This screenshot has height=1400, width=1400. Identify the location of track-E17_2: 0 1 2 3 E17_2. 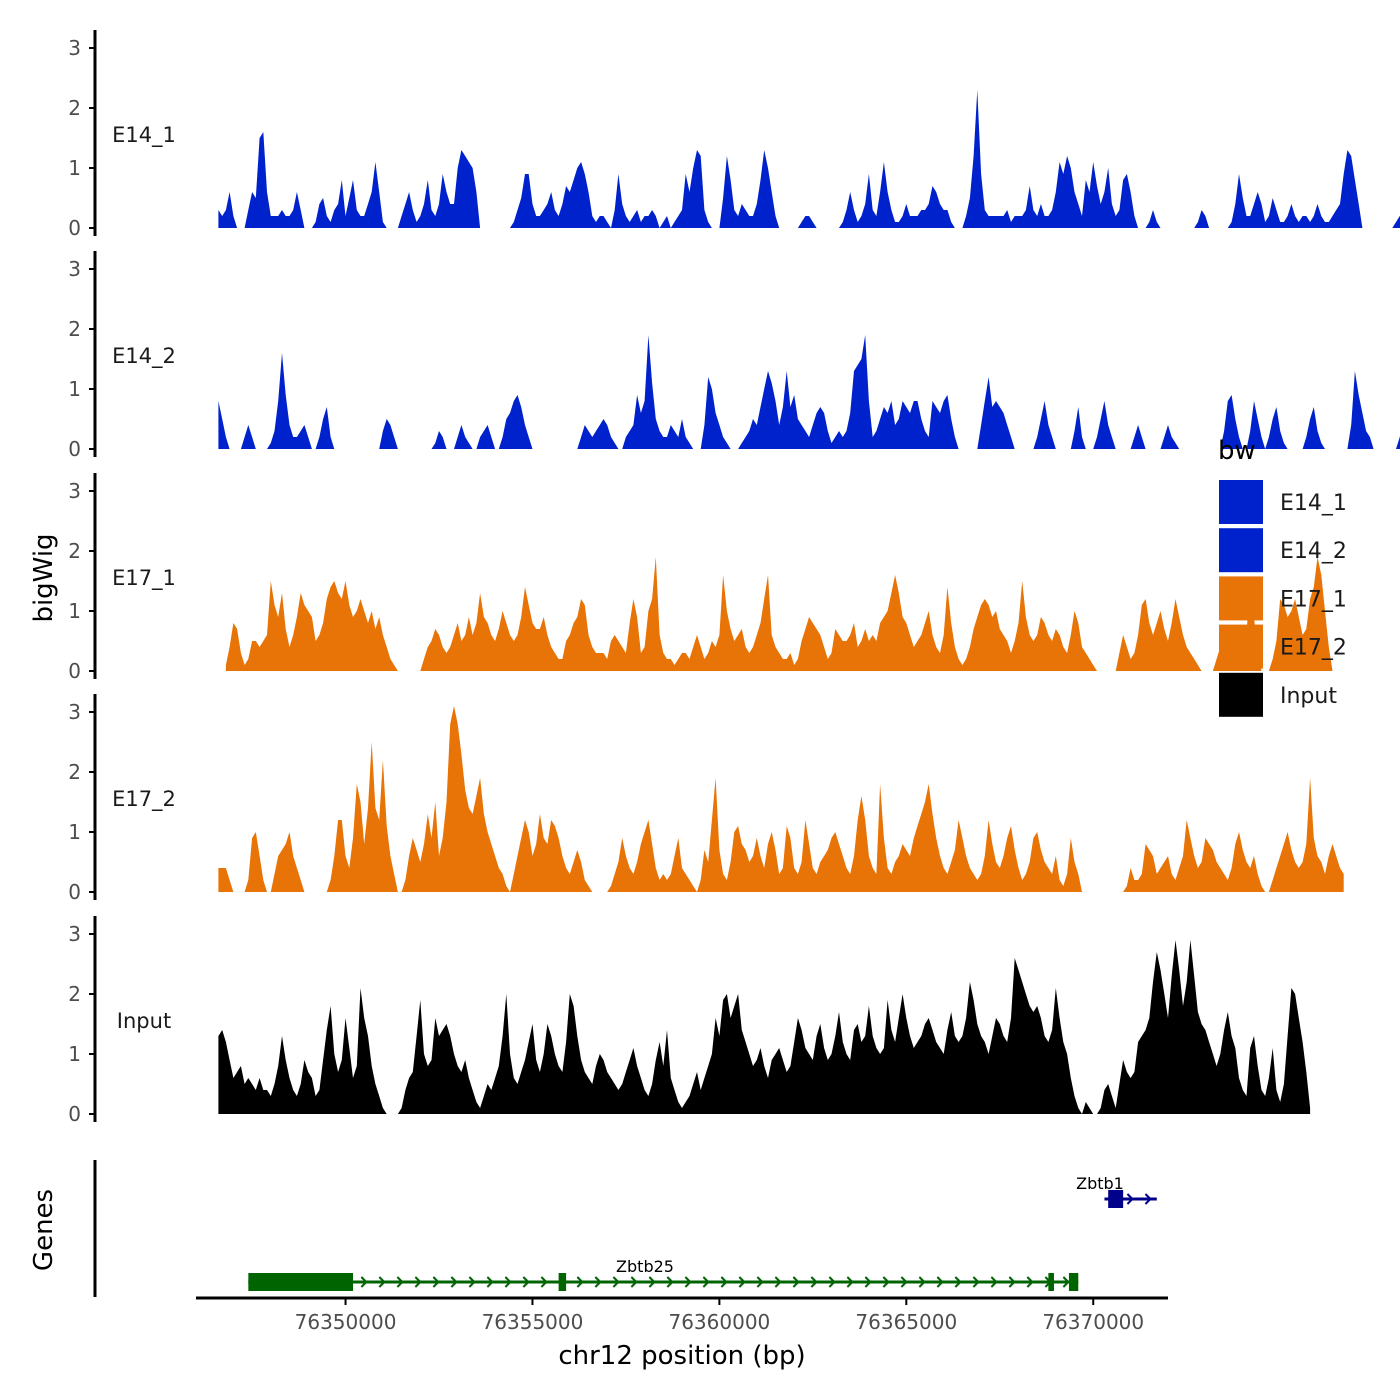
(706, 799).